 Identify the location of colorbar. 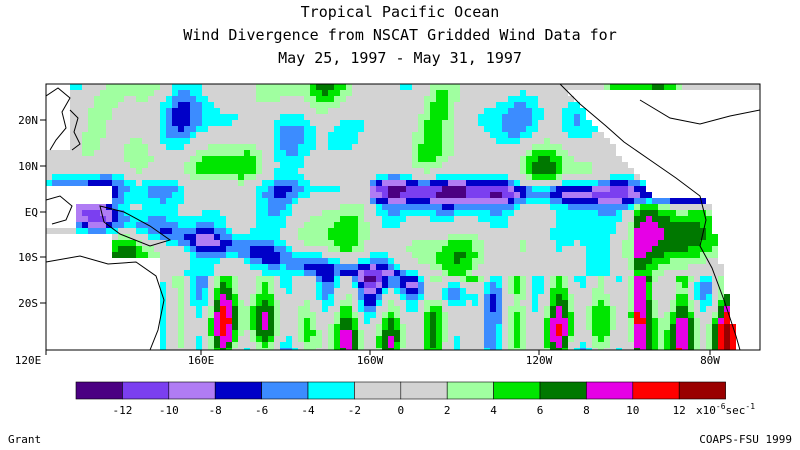
(400, 390).